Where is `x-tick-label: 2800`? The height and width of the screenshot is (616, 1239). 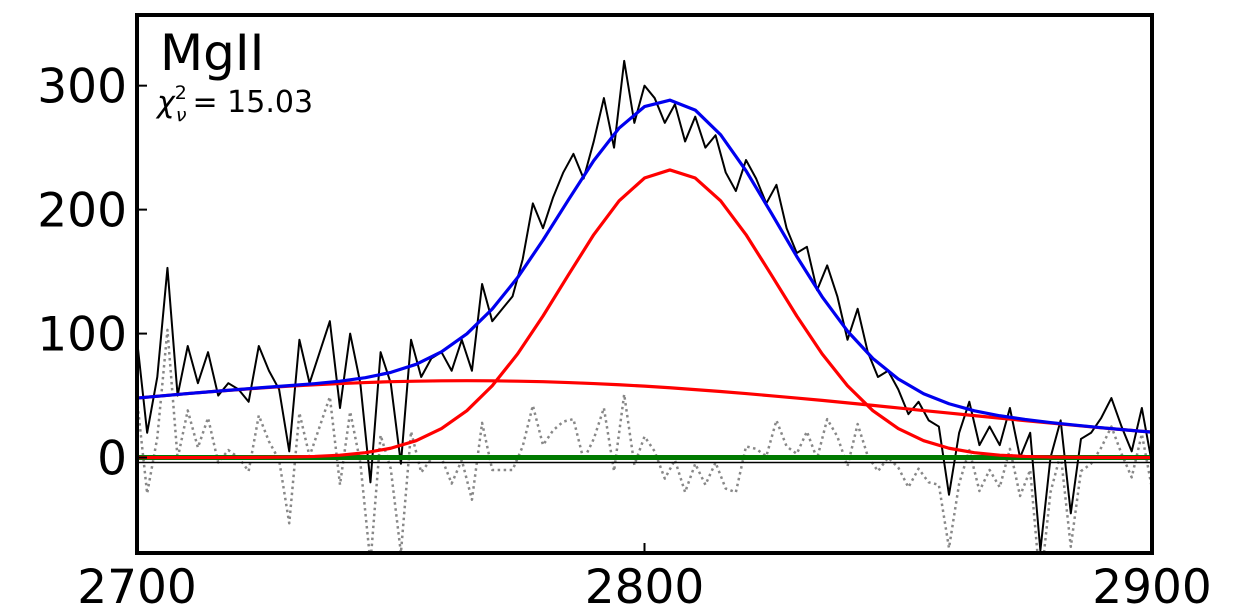 x-tick-label: 2800 is located at coordinates (645, 587).